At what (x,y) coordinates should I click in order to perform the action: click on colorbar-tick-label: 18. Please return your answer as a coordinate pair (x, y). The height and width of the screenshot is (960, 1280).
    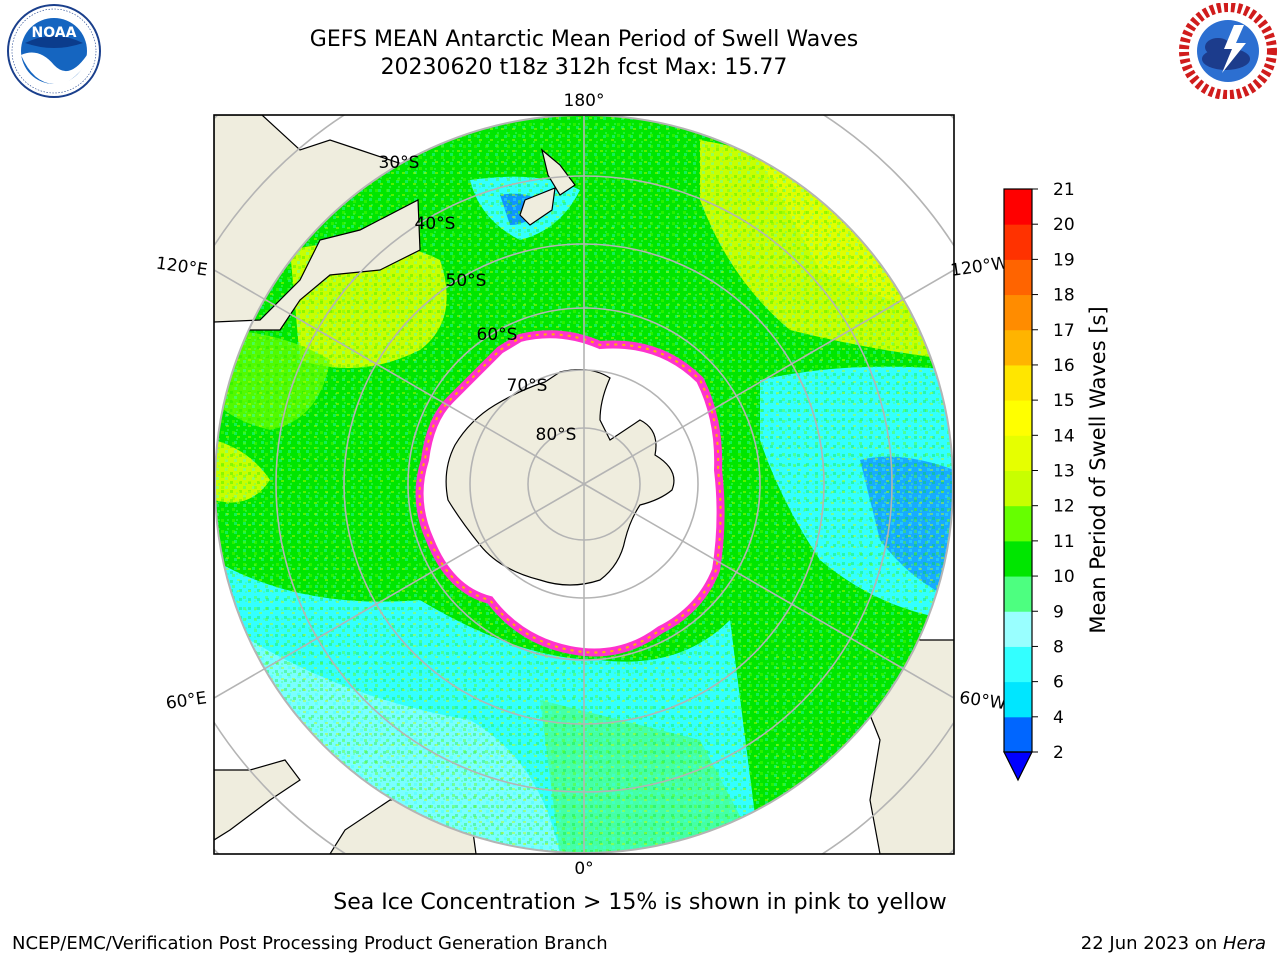
    Looking at the image, I should click on (1064, 296).